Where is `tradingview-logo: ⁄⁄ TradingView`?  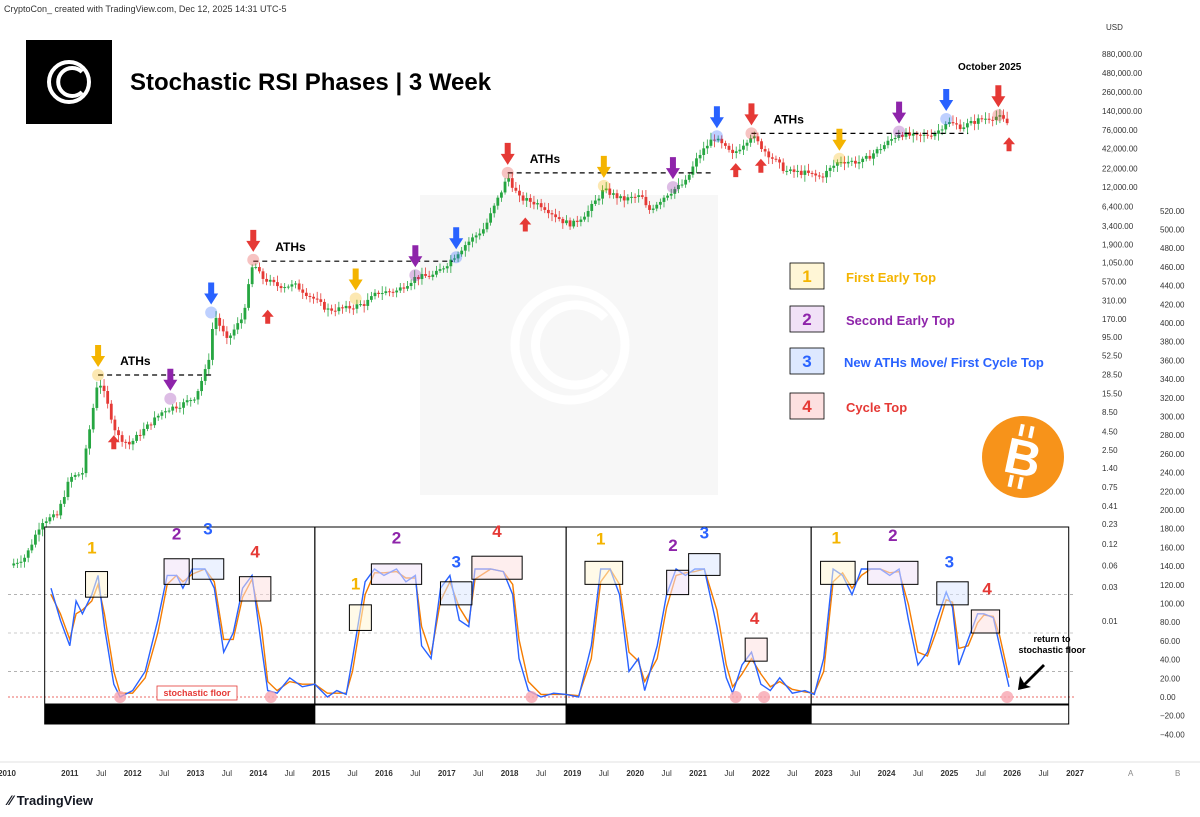
tradingview-logo: ⁄⁄ TradingView is located at coordinates (50, 800).